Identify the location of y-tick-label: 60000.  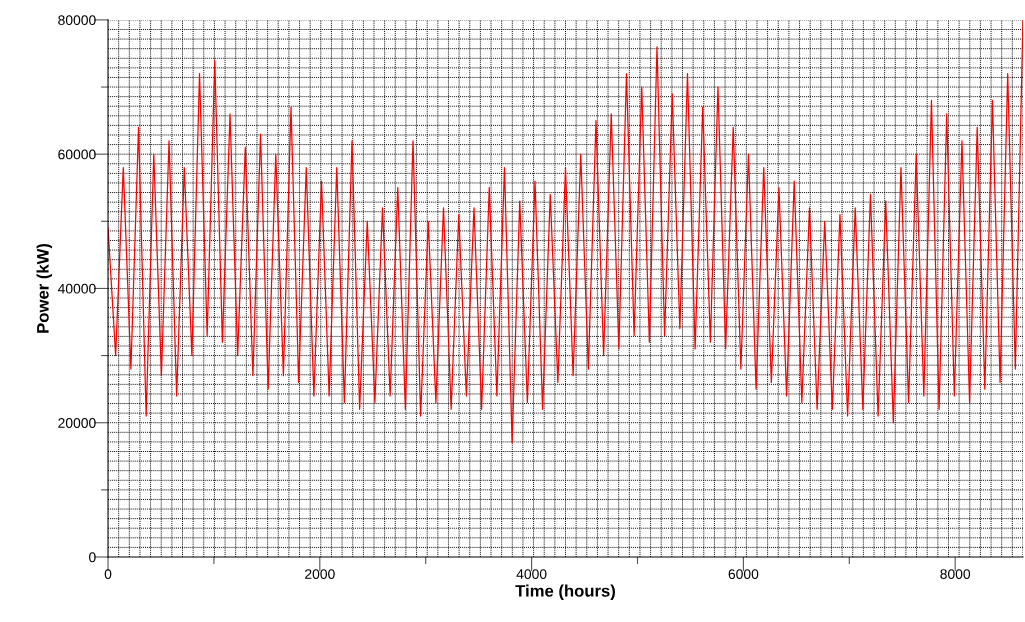
(77, 154).